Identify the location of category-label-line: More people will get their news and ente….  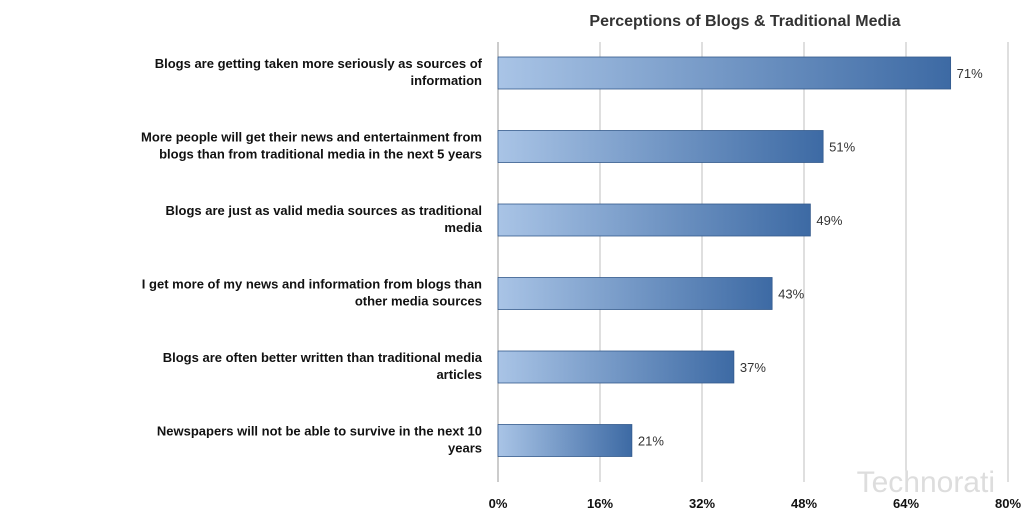
(311, 137).